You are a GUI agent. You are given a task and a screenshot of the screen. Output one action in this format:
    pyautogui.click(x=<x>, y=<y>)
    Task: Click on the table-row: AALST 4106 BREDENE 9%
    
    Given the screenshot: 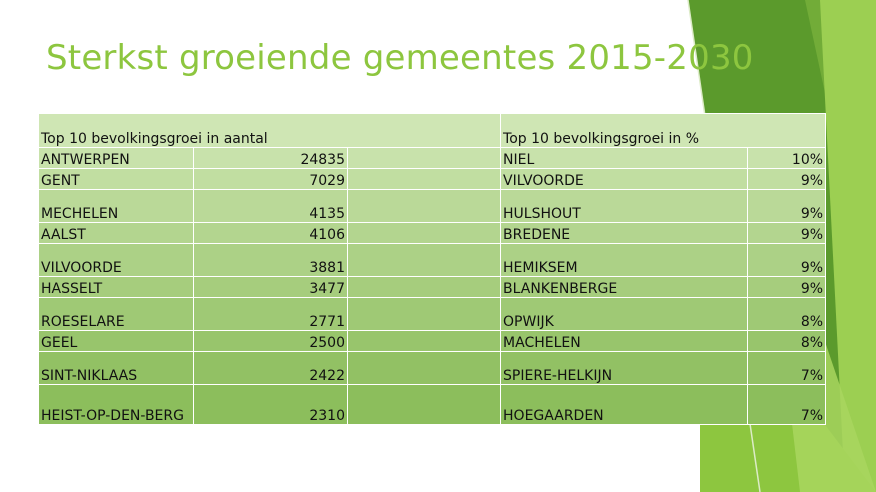 What is the action you would take?
    pyautogui.click(x=432, y=233)
    